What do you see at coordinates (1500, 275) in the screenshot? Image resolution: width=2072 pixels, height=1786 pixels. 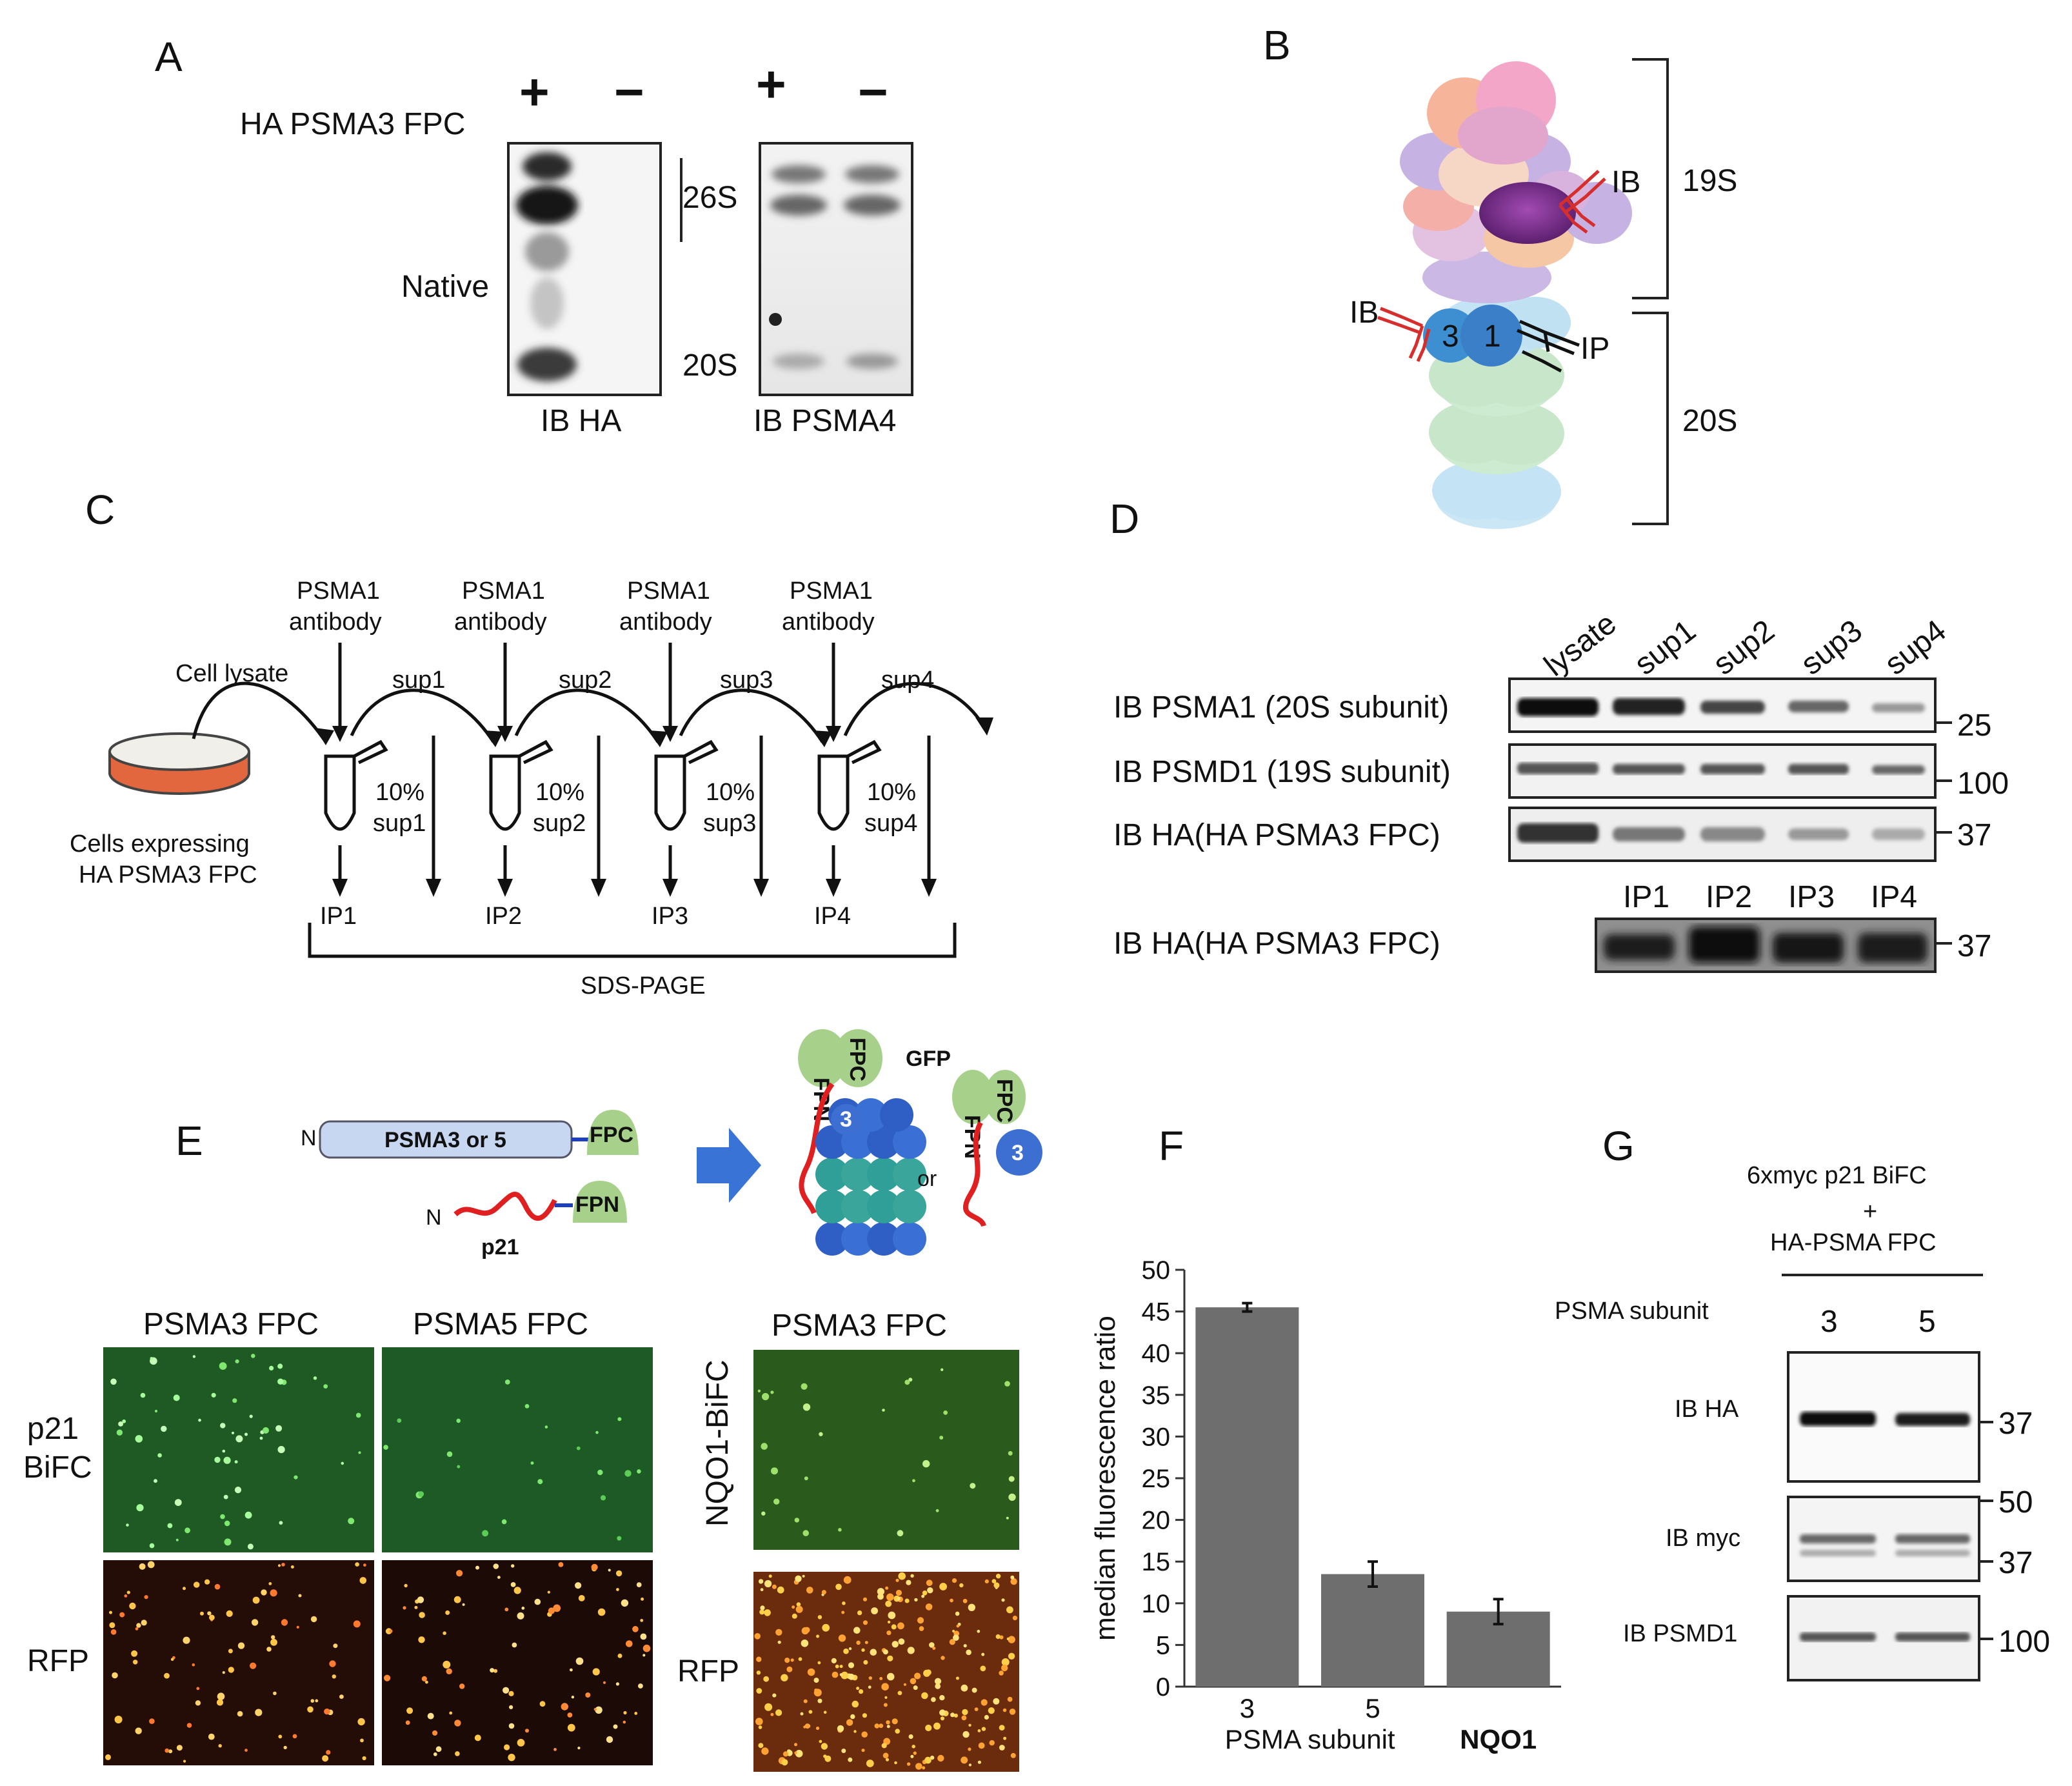 I see `panel-b: B` at bounding box center [1500, 275].